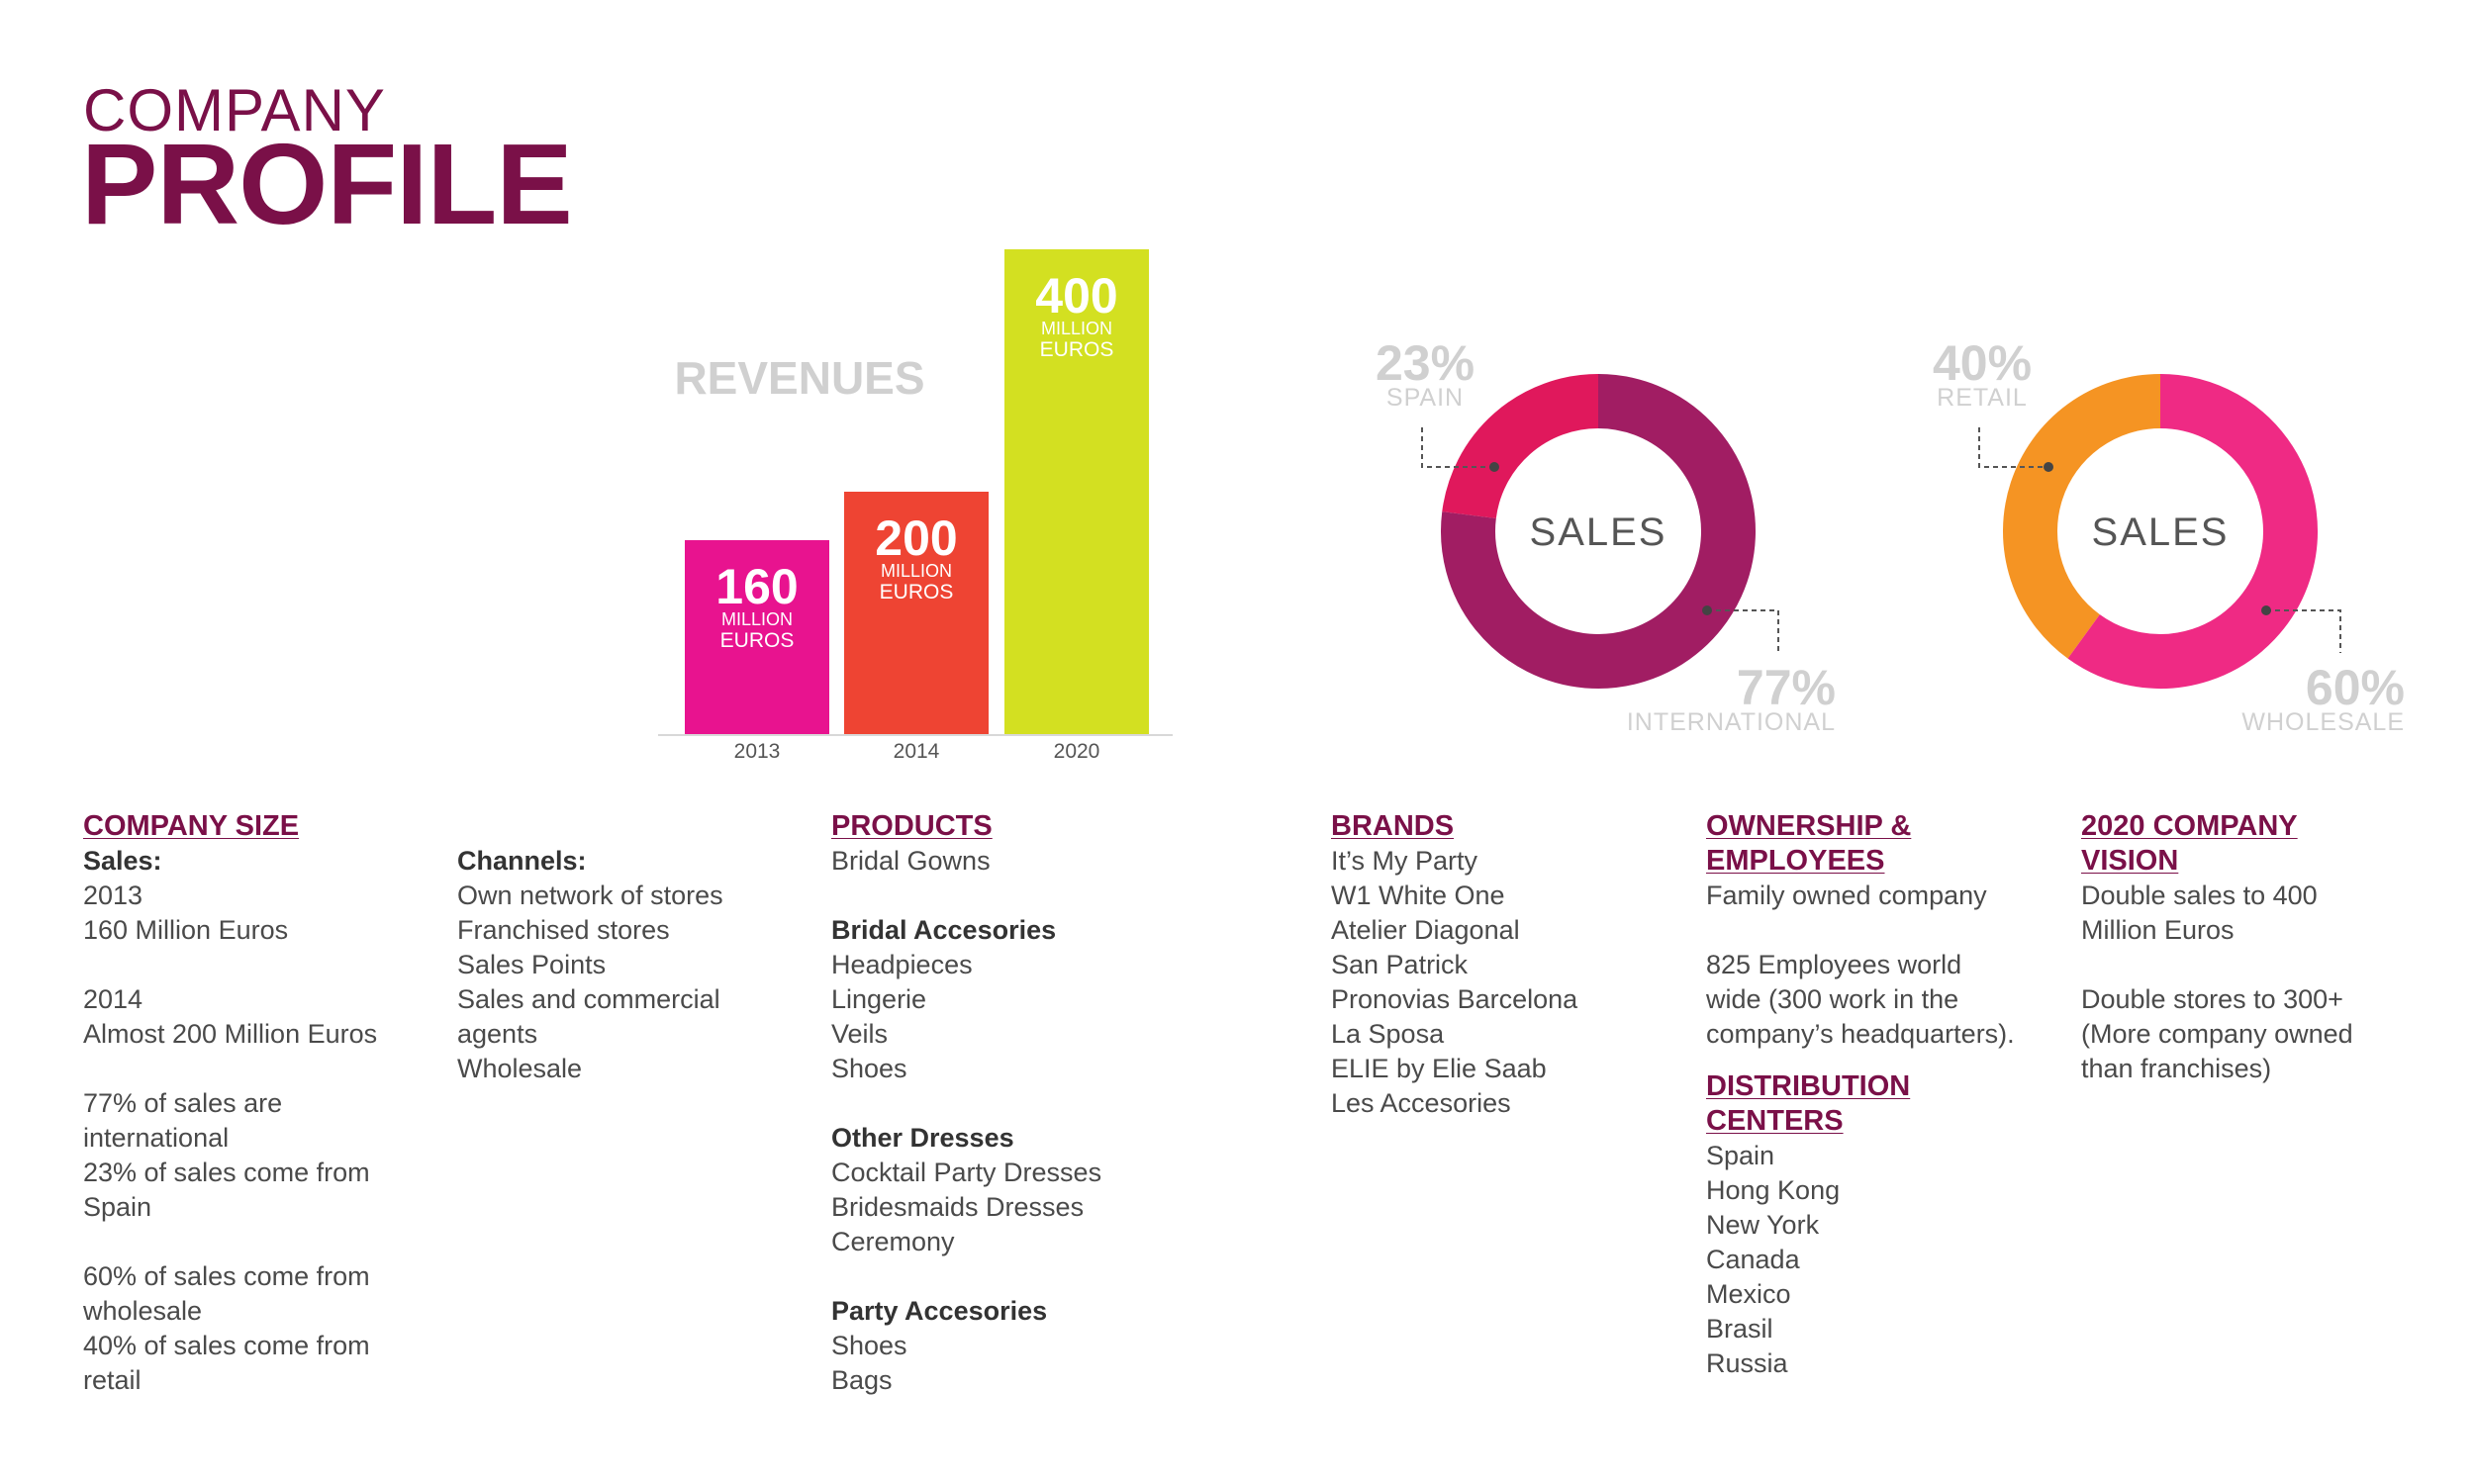 The height and width of the screenshot is (1484, 2474). Describe the element at coordinates (1796, 861) in the screenshot. I see `ownership-heading-2: EMPLOYEES` at that location.